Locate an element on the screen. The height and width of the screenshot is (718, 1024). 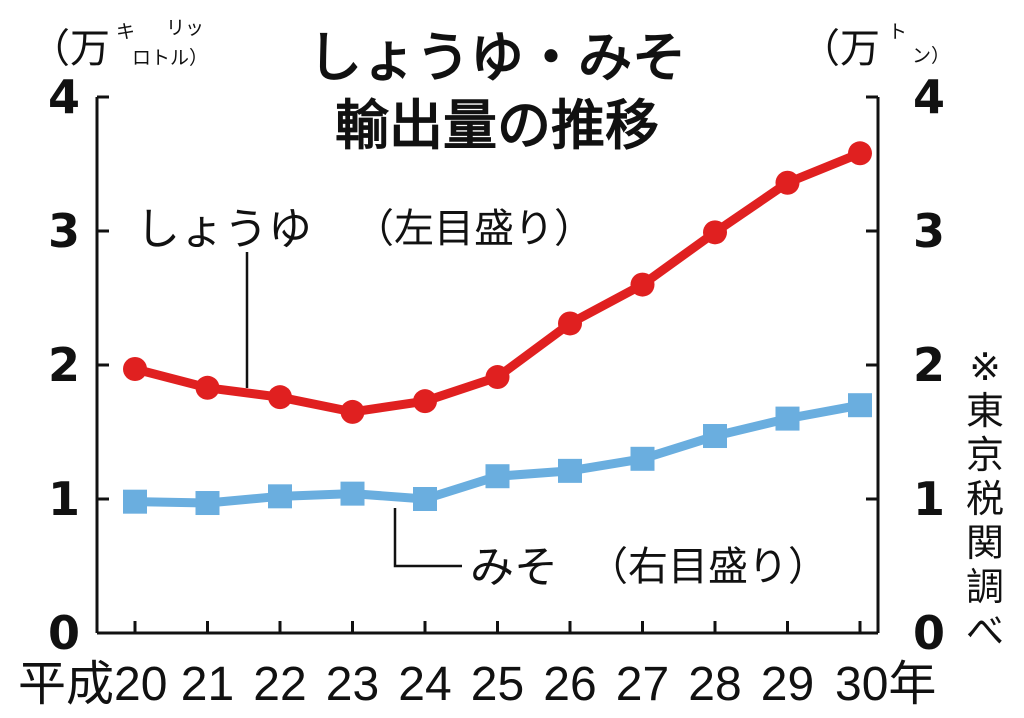
right-unit-top: ト is located at coordinates (897, 32).